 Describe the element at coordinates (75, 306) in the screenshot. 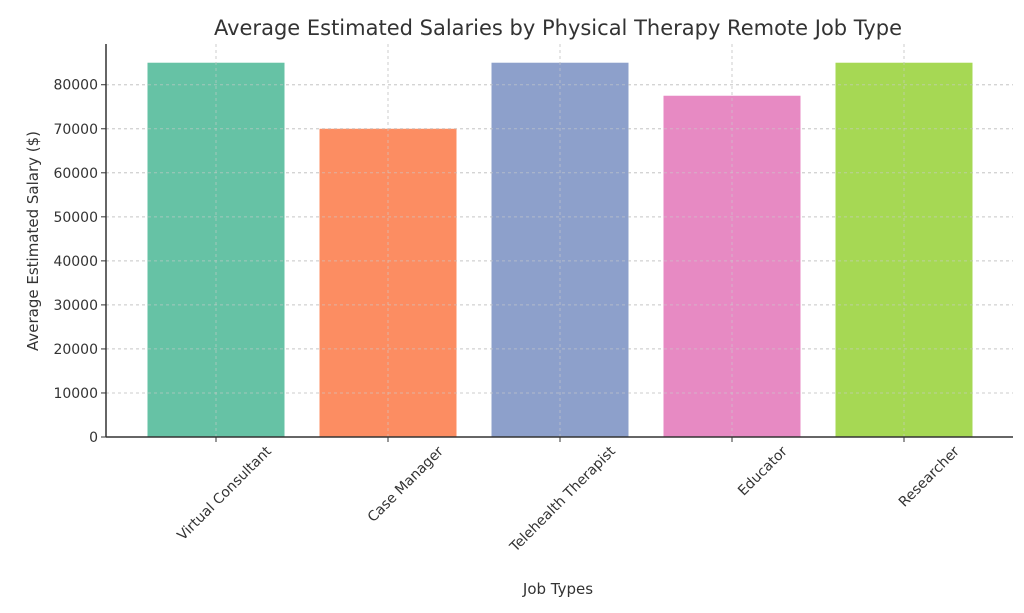

I see `y-tick-label: 30000` at that location.